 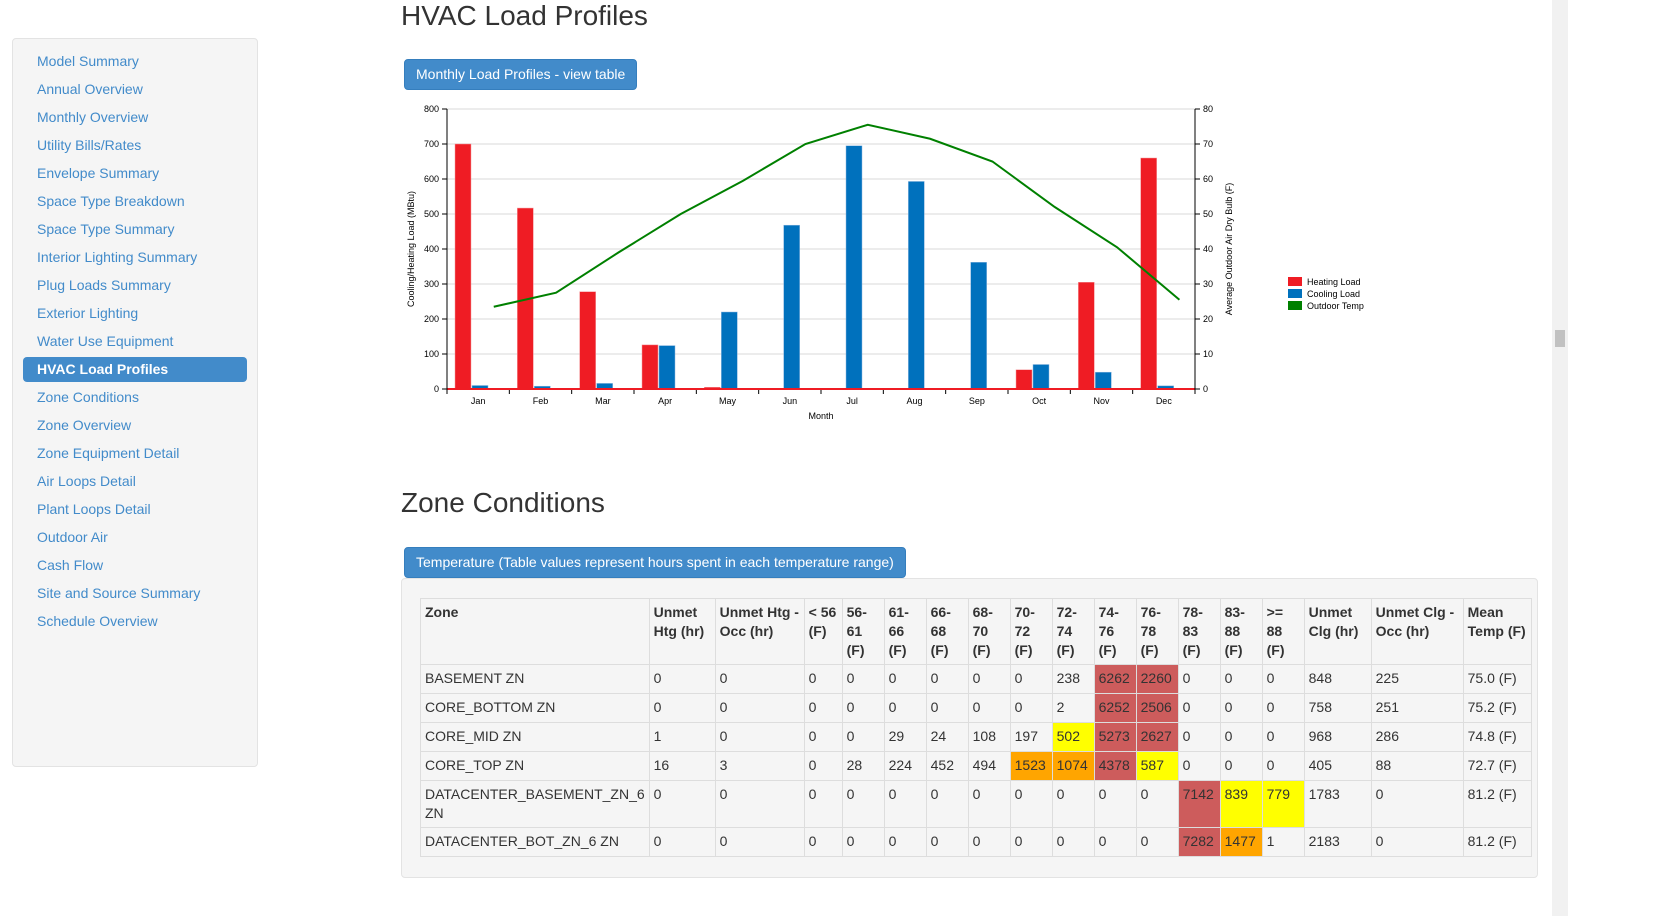 I want to click on column-header: 66-68 (F), so click(x=947, y=631).